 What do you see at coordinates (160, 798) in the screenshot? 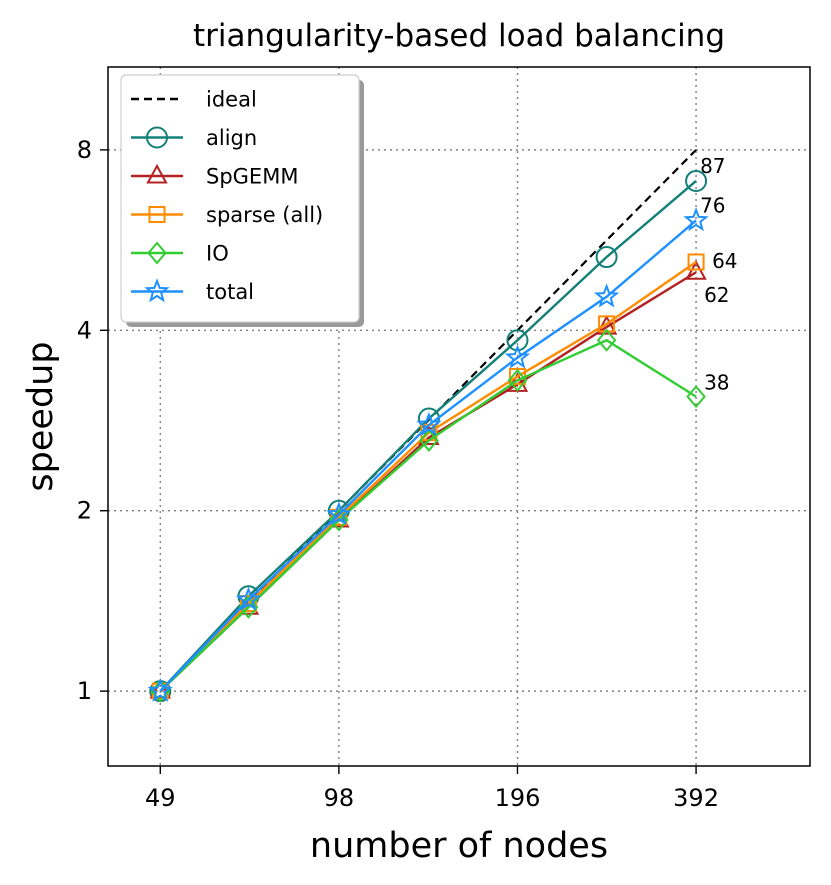
I see `x-tick-label: 49` at bounding box center [160, 798].